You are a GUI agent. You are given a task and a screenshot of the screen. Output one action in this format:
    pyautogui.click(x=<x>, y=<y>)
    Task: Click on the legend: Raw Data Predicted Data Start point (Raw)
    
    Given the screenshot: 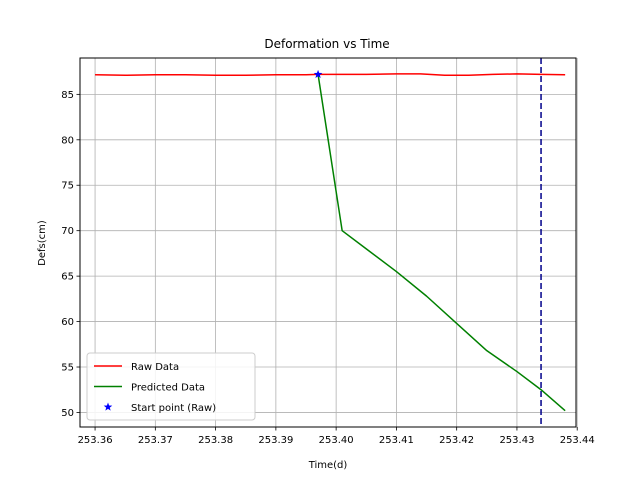 What is the action you would take?
    pyautogui.click(x=171, y=386)
    